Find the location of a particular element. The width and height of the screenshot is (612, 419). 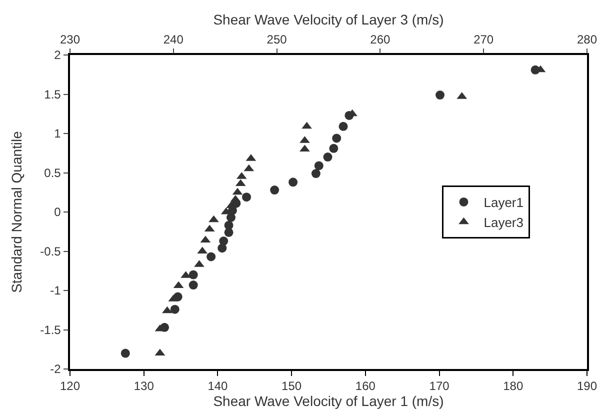

x2-tick-label: 240 is located at coordinates (173, 39).